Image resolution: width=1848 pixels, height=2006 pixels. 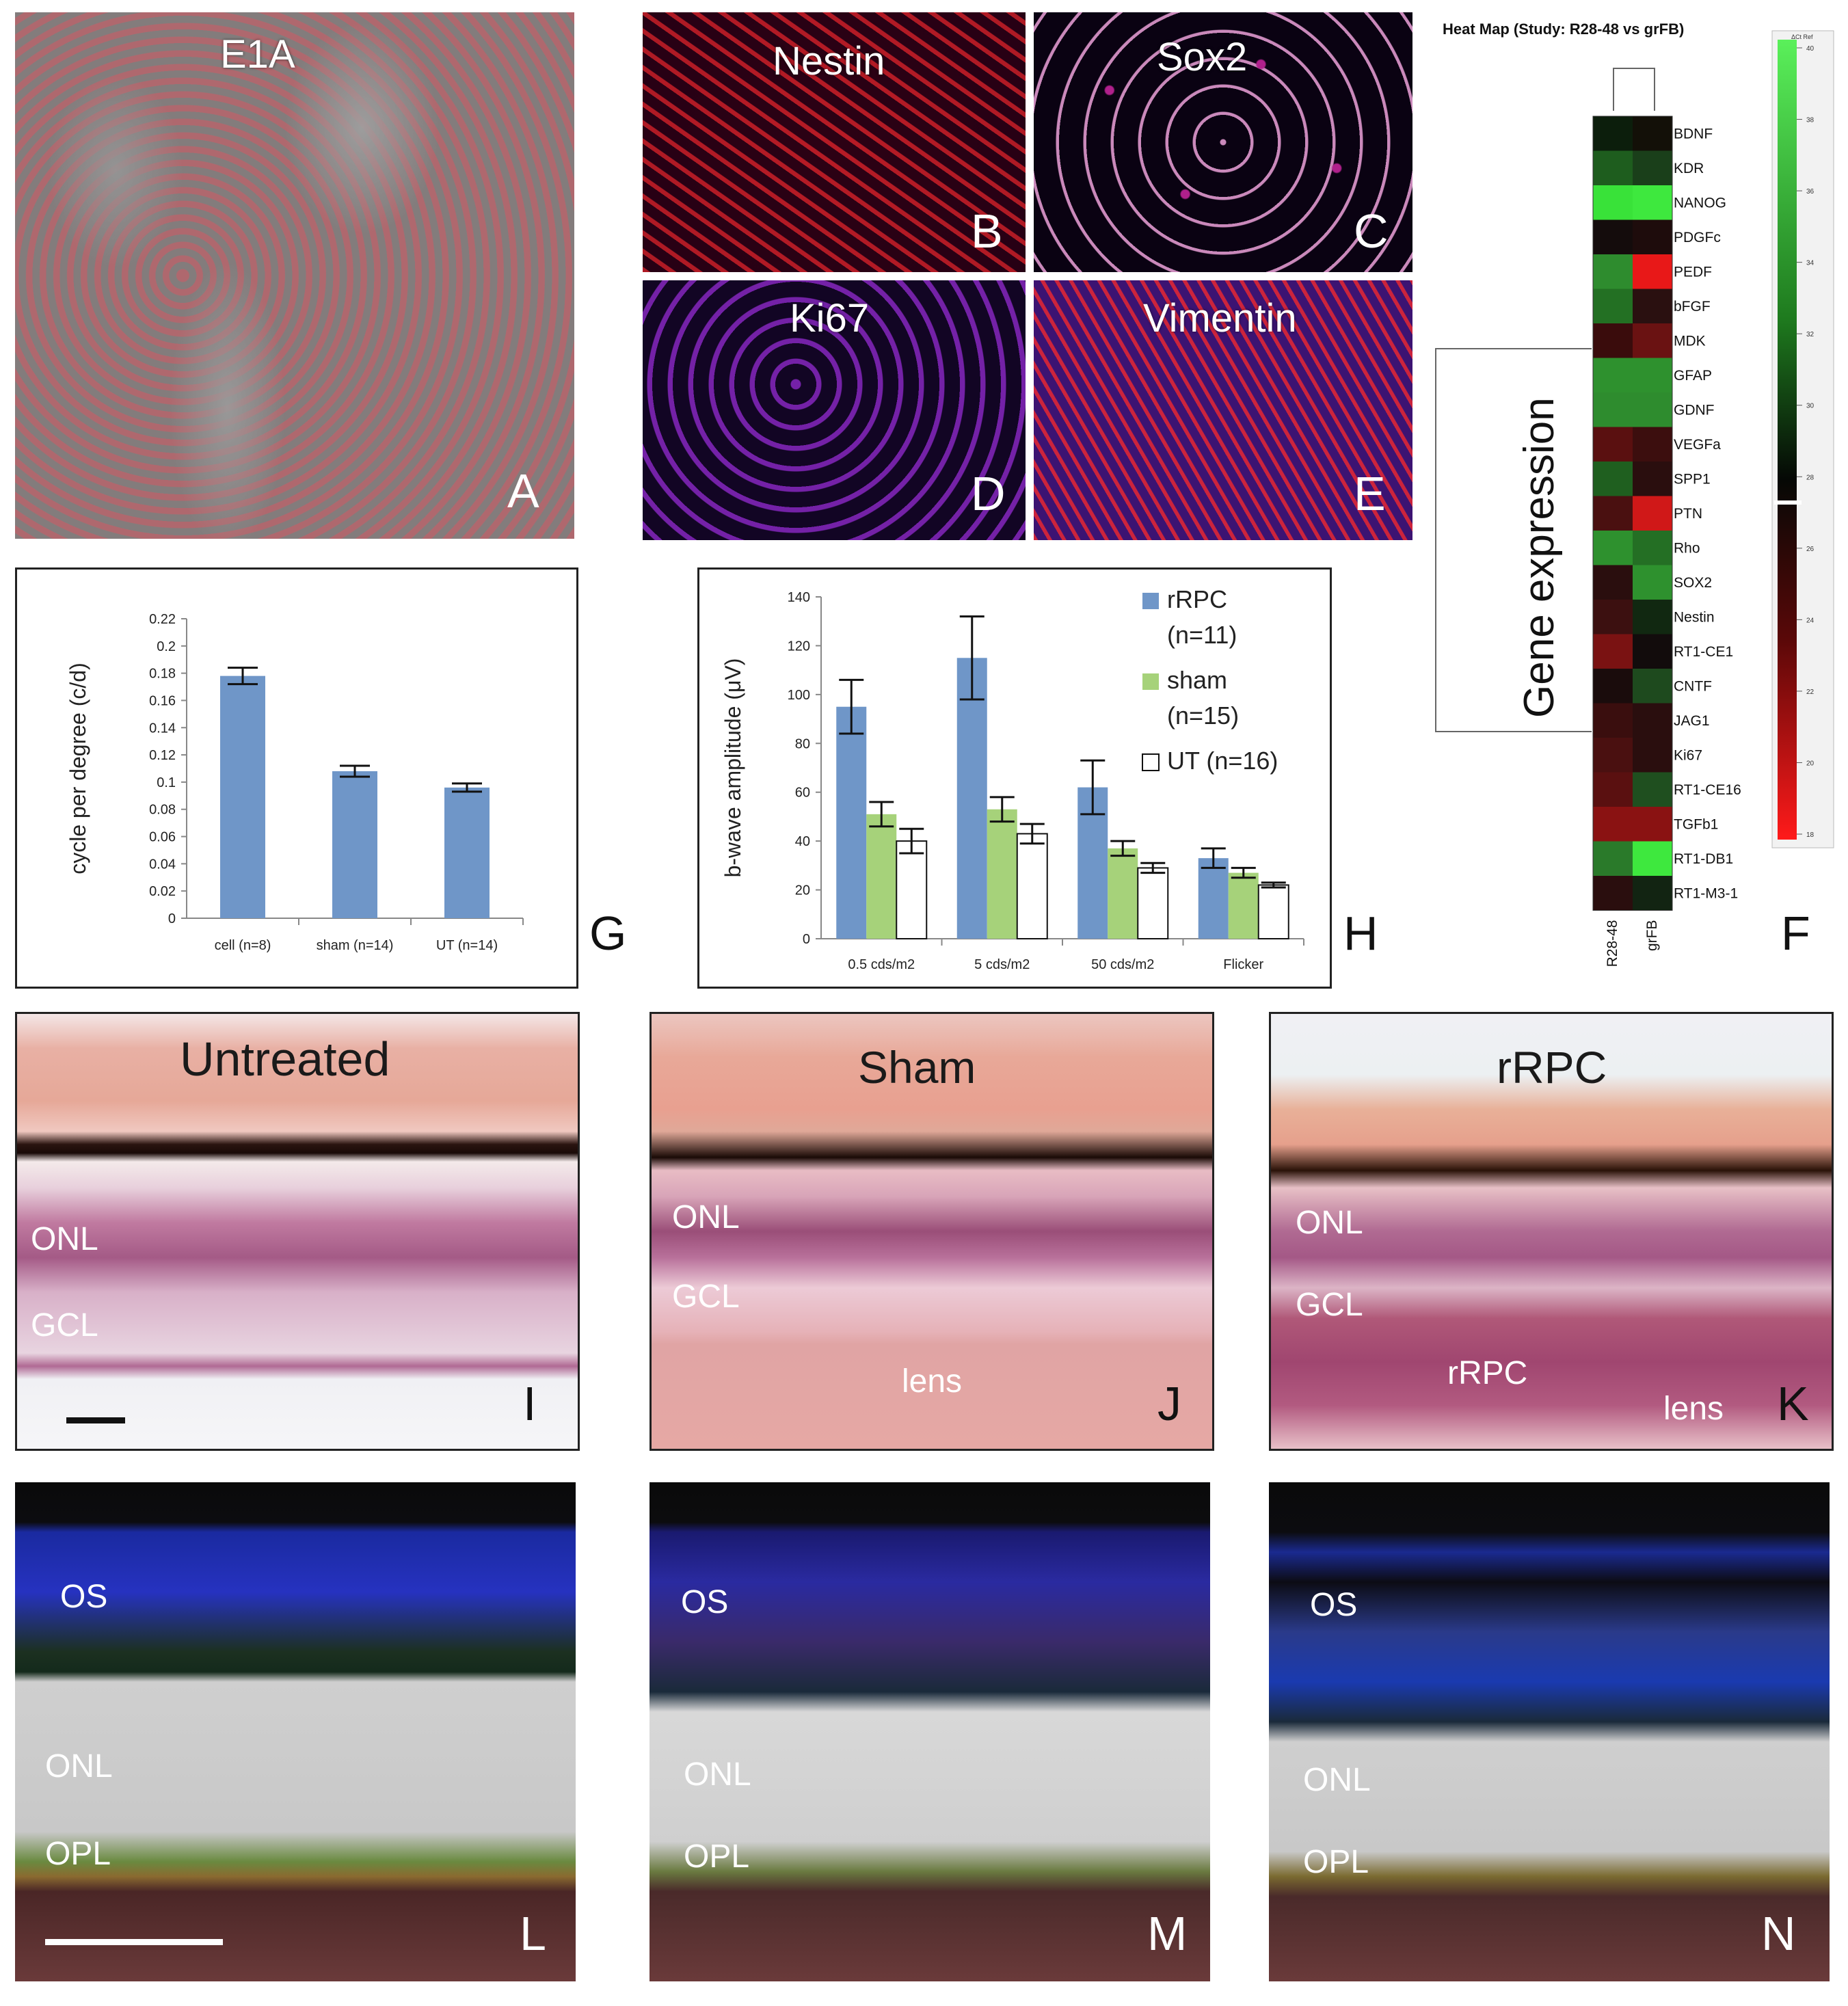 What do you see at coordinates (1539, 557) in the screenshot?
I see `heatmap-side-label: Gene expression` at bounding box center [1539, 557].